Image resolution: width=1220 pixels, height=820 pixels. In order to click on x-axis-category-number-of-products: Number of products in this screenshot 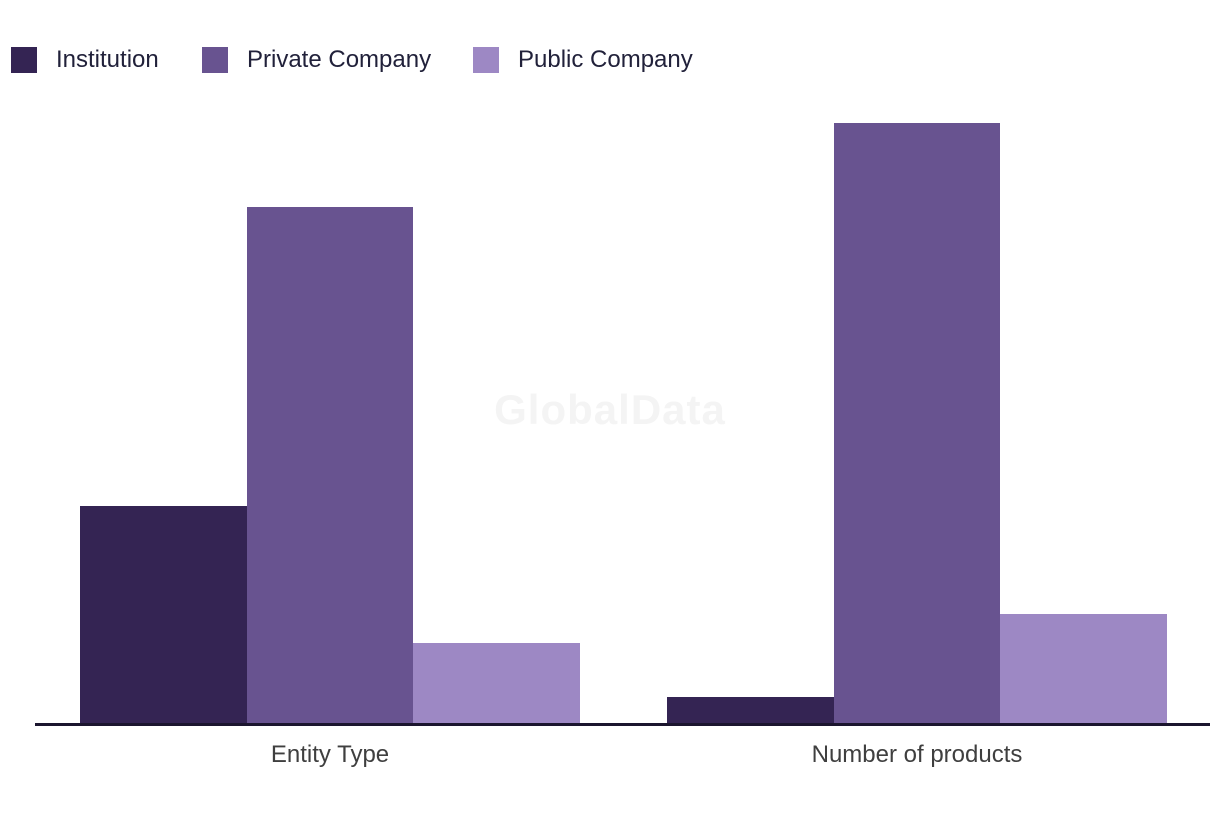, I will do `click(917, 754)`.